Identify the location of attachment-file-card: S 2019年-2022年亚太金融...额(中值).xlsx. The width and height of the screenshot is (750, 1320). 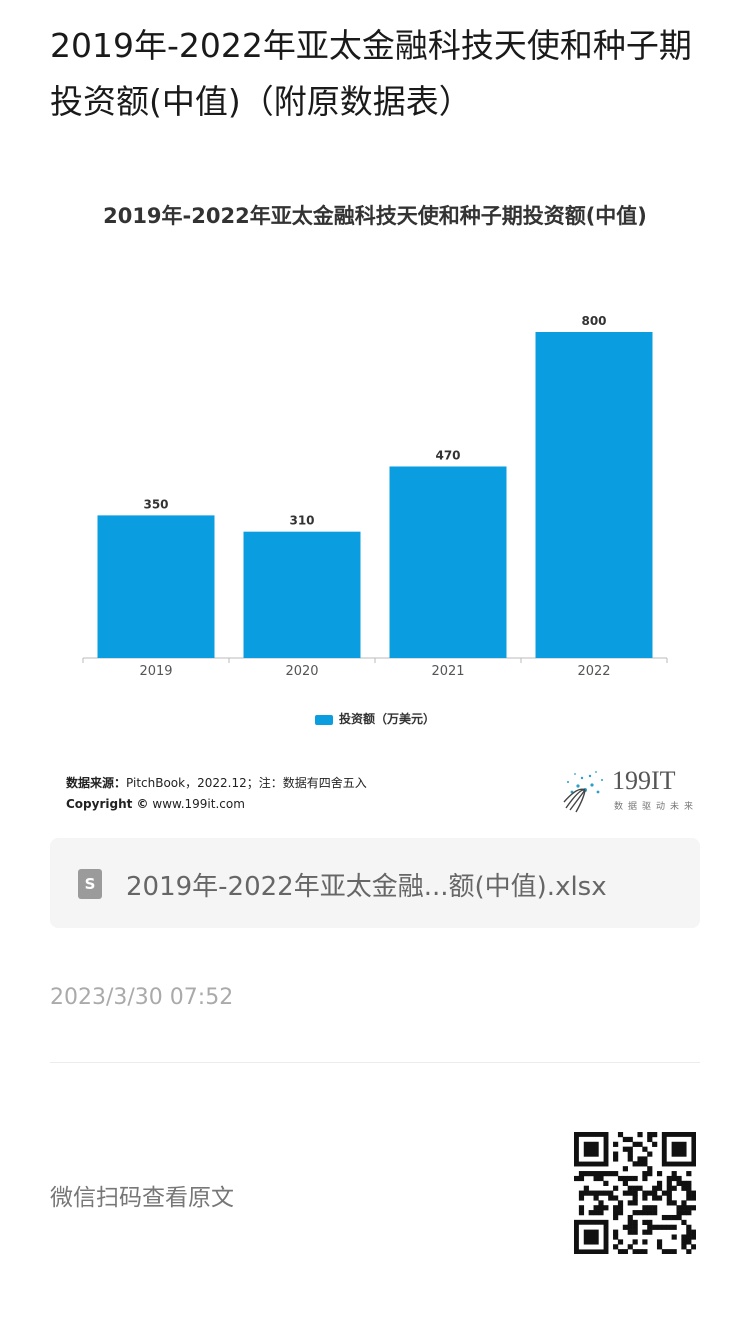
(375, 883).